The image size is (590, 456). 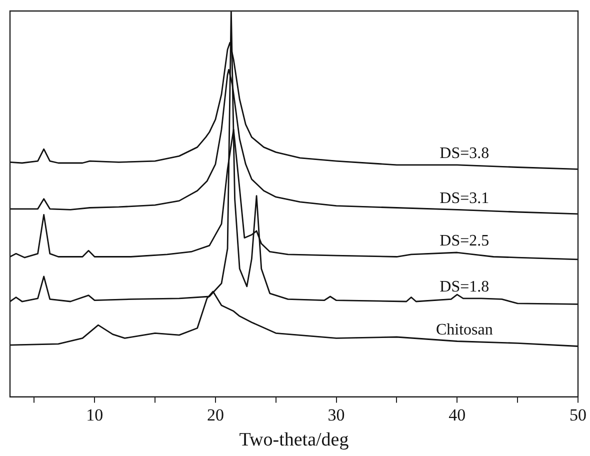 What do you see at coordinates (465, 153) in the screenshot?
I see `series-label: DS=3.8` at bounding box center [465, 153].